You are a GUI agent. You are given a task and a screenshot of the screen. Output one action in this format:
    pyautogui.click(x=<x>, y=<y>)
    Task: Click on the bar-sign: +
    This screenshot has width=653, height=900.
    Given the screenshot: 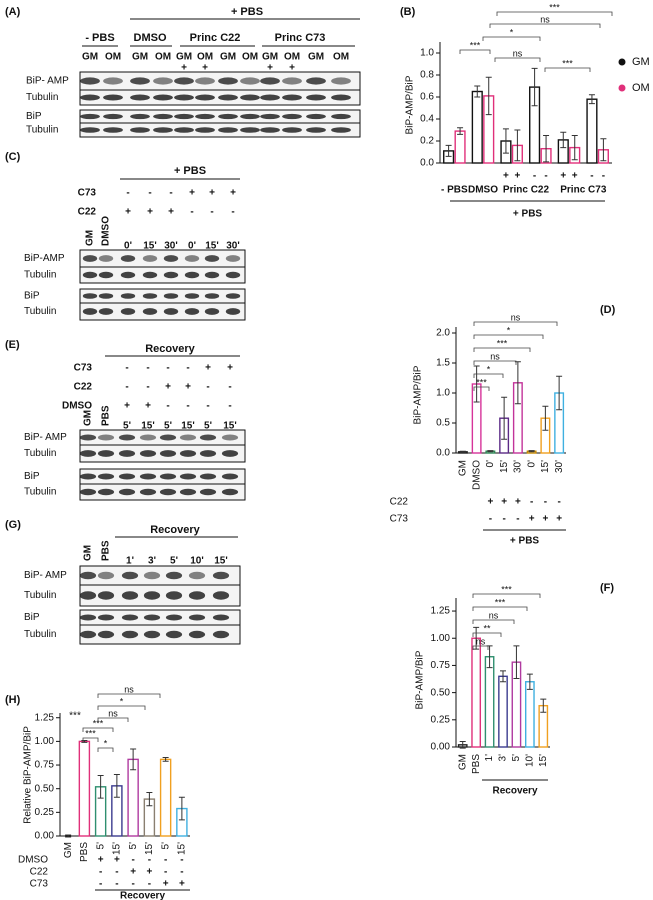 What is the action you would take?
    pyautogui.click(x=563, y=176)
    